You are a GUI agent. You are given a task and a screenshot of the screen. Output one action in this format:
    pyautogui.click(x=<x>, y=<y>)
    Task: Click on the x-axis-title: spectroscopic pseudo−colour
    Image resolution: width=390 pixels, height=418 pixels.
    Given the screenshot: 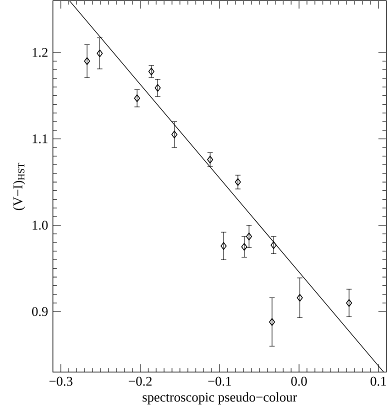 What is the action you would take?
    pyautogui.click(x=220, y=398)
    